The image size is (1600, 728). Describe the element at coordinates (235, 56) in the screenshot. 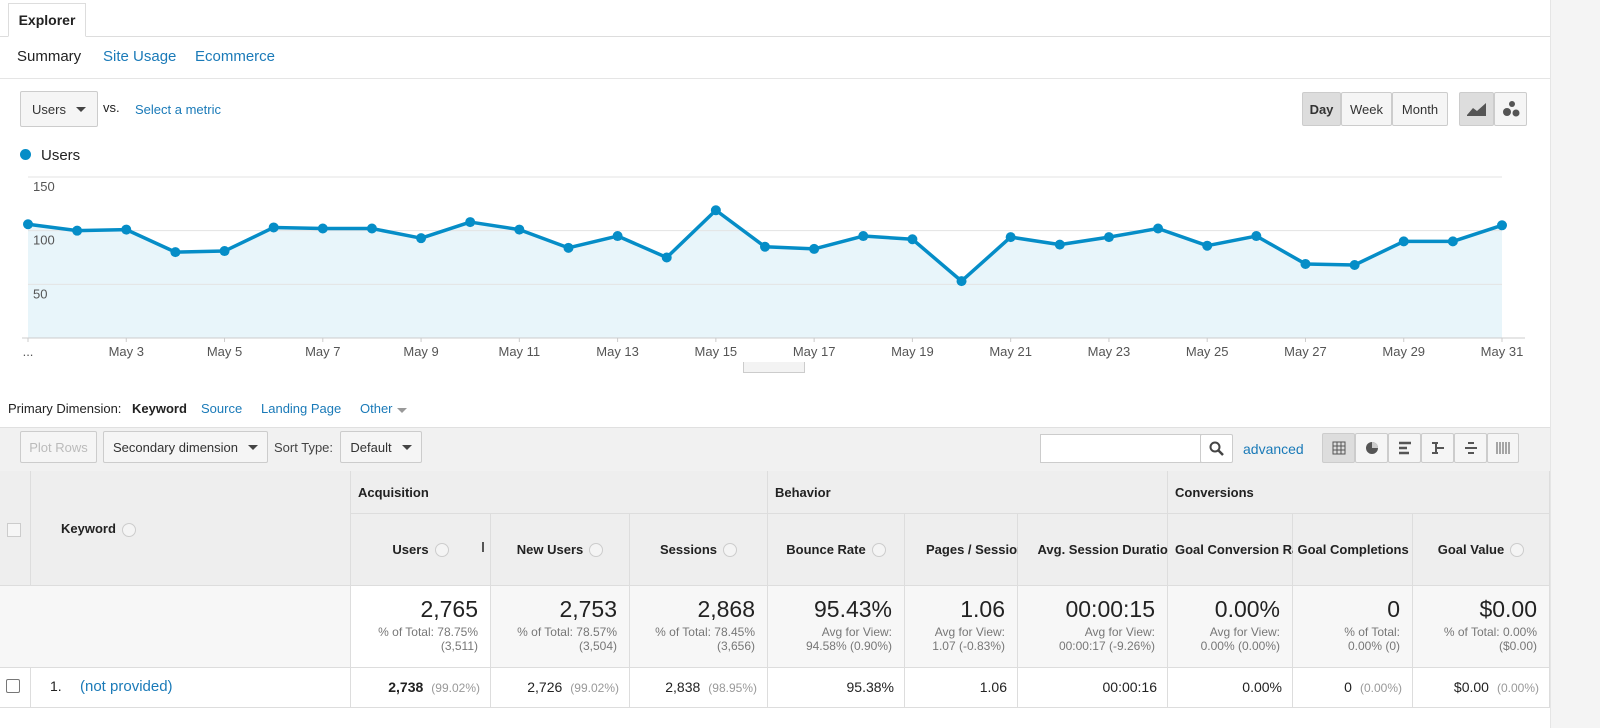

I see `subtab: Ecommerce` at that location.